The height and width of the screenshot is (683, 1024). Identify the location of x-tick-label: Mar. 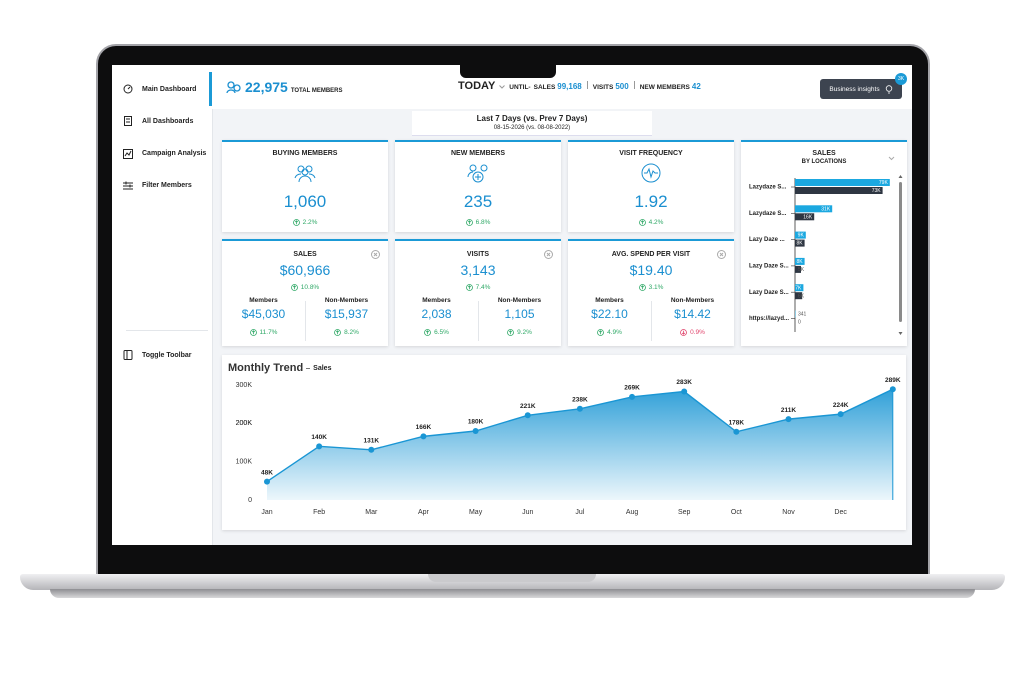
(371, 512).